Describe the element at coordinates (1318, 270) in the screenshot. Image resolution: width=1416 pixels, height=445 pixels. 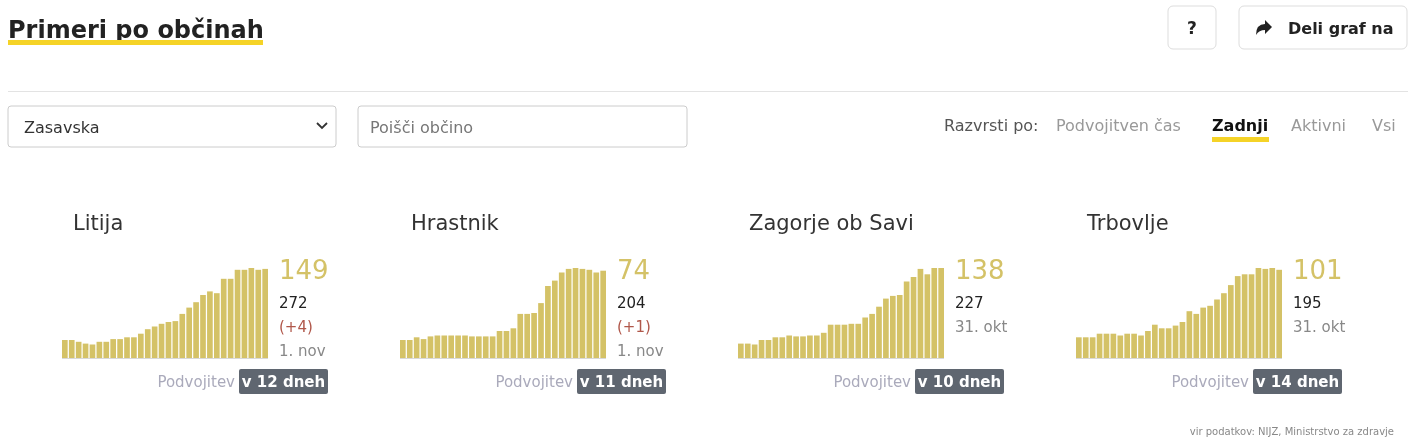
I see `text: 101` at that location.